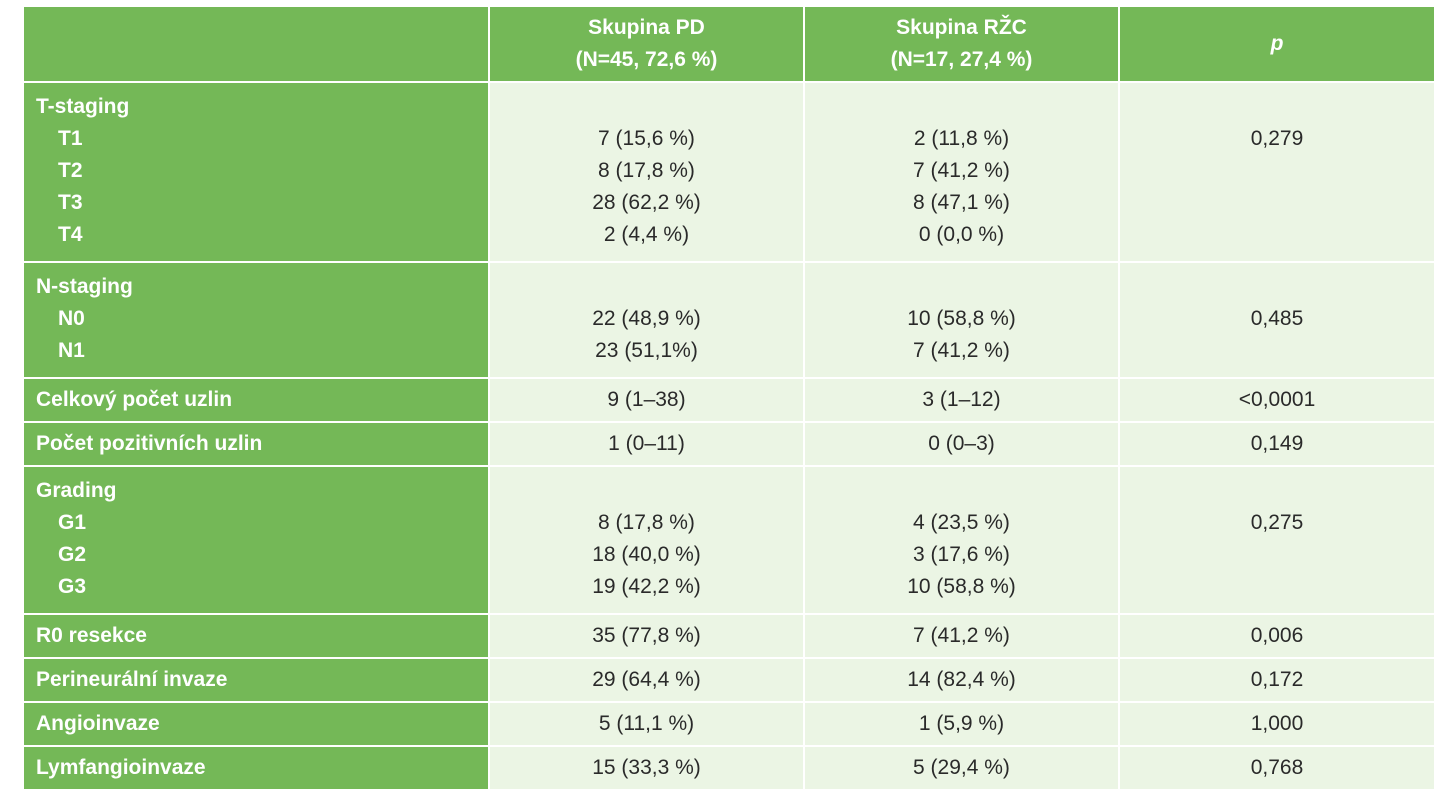 Image resolution: width=1450 pixels, height=800 pixels. I want to click on header-group-pd: Skupina PD (N=45, 72,6 %), so click(646, 44).